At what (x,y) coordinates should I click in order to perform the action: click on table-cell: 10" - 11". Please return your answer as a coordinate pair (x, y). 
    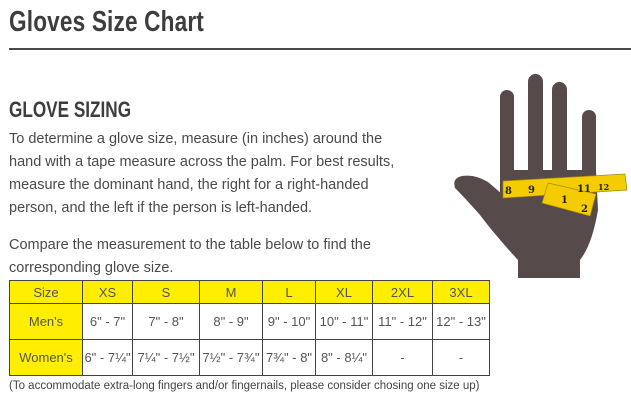
    Looking at the image, I should click on (344, 321).